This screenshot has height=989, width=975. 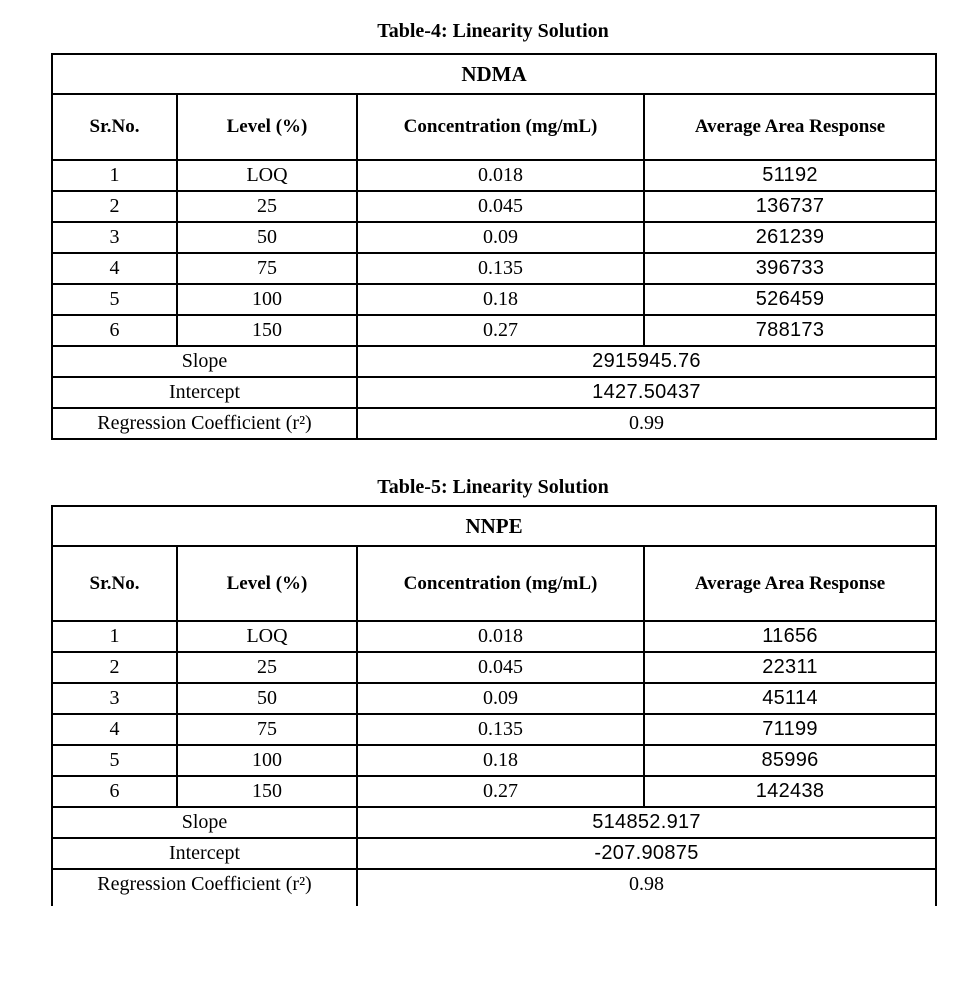 I want to click on summary-value-slope: 514852.917, so click(x=646, y=822).